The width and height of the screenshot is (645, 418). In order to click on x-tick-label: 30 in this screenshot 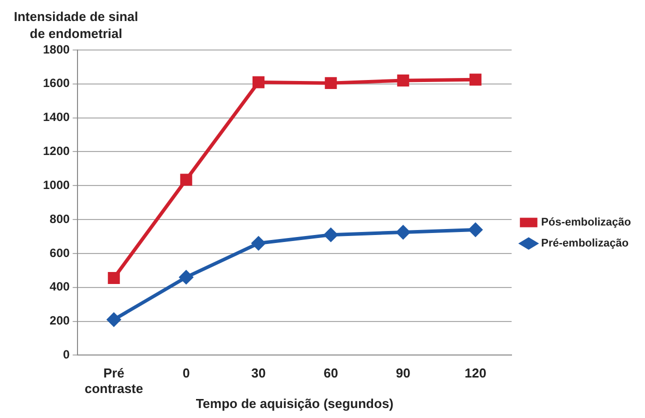, I will do `click(258, 373)`.